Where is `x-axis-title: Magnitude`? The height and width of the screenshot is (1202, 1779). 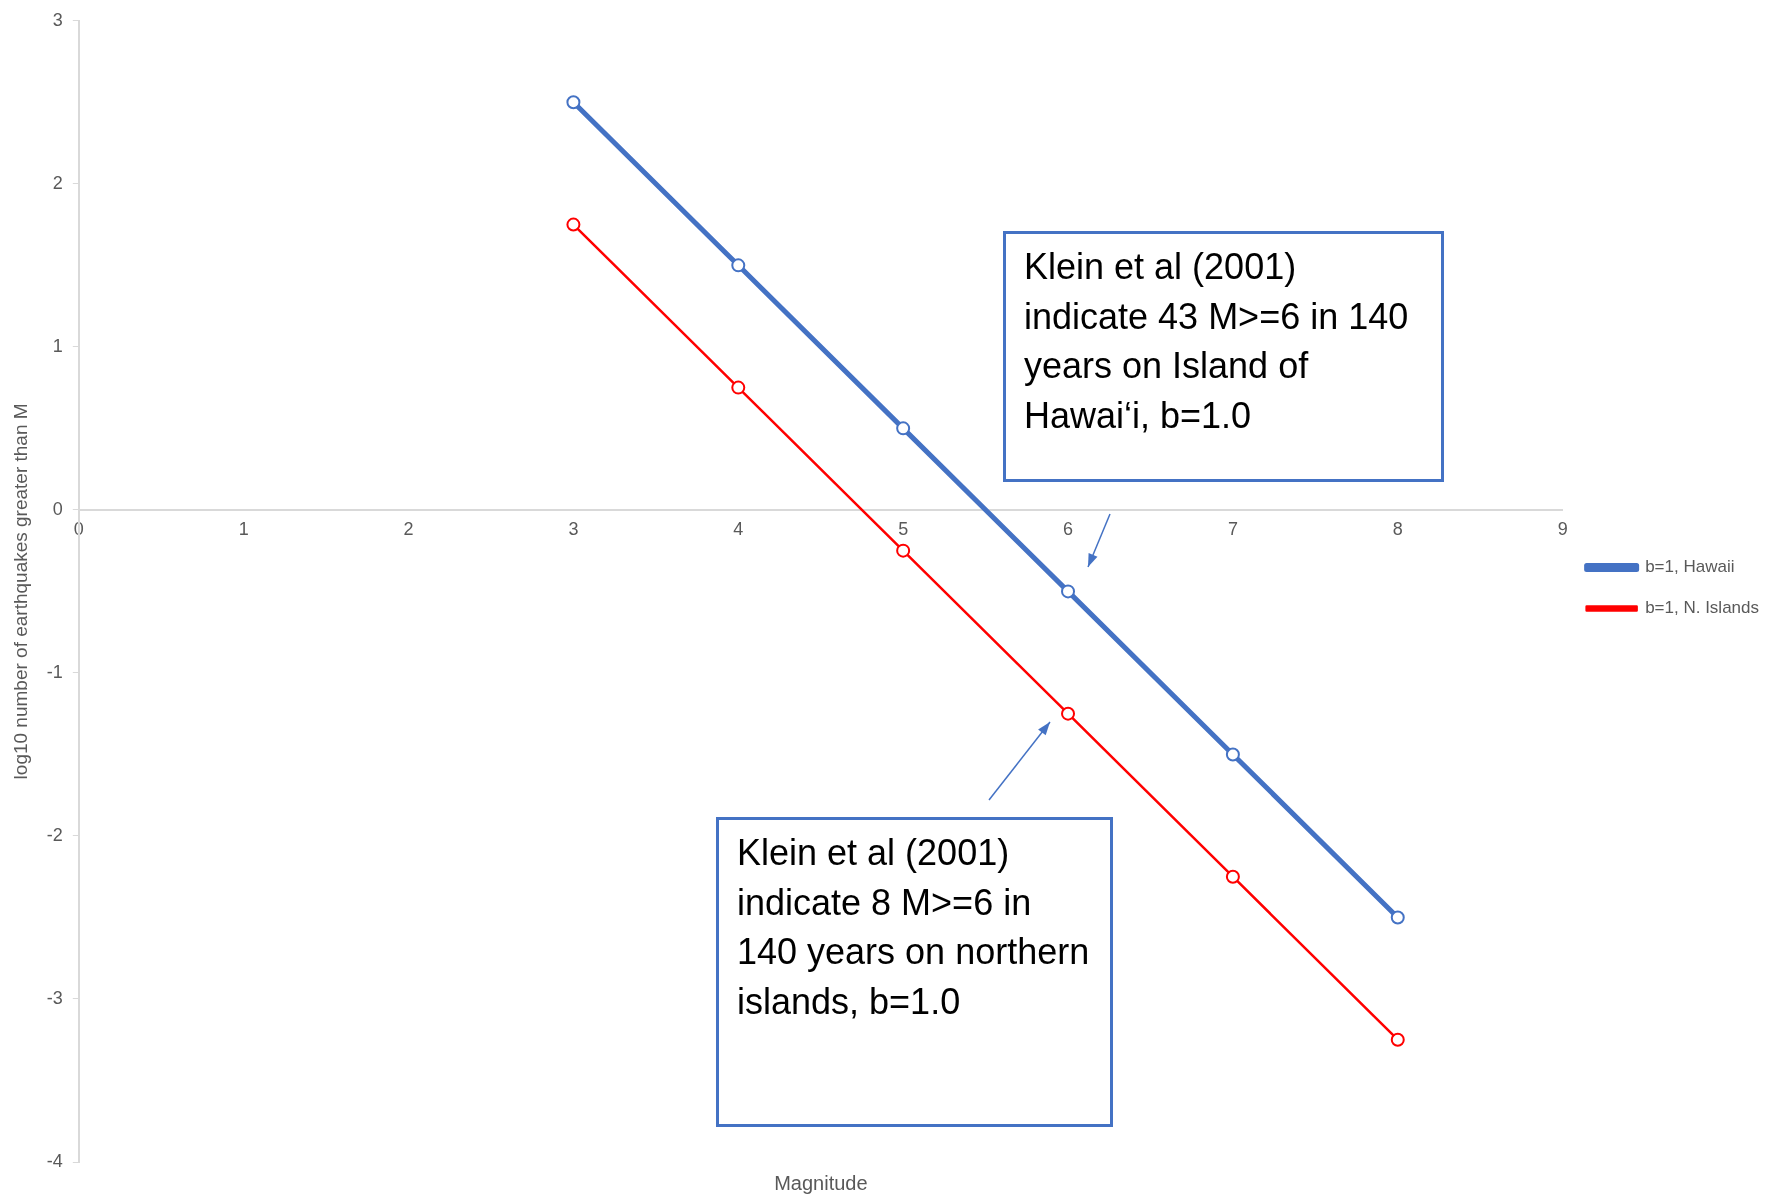 x-axis-title: Magnitude is located at coordinates (821, 1183).